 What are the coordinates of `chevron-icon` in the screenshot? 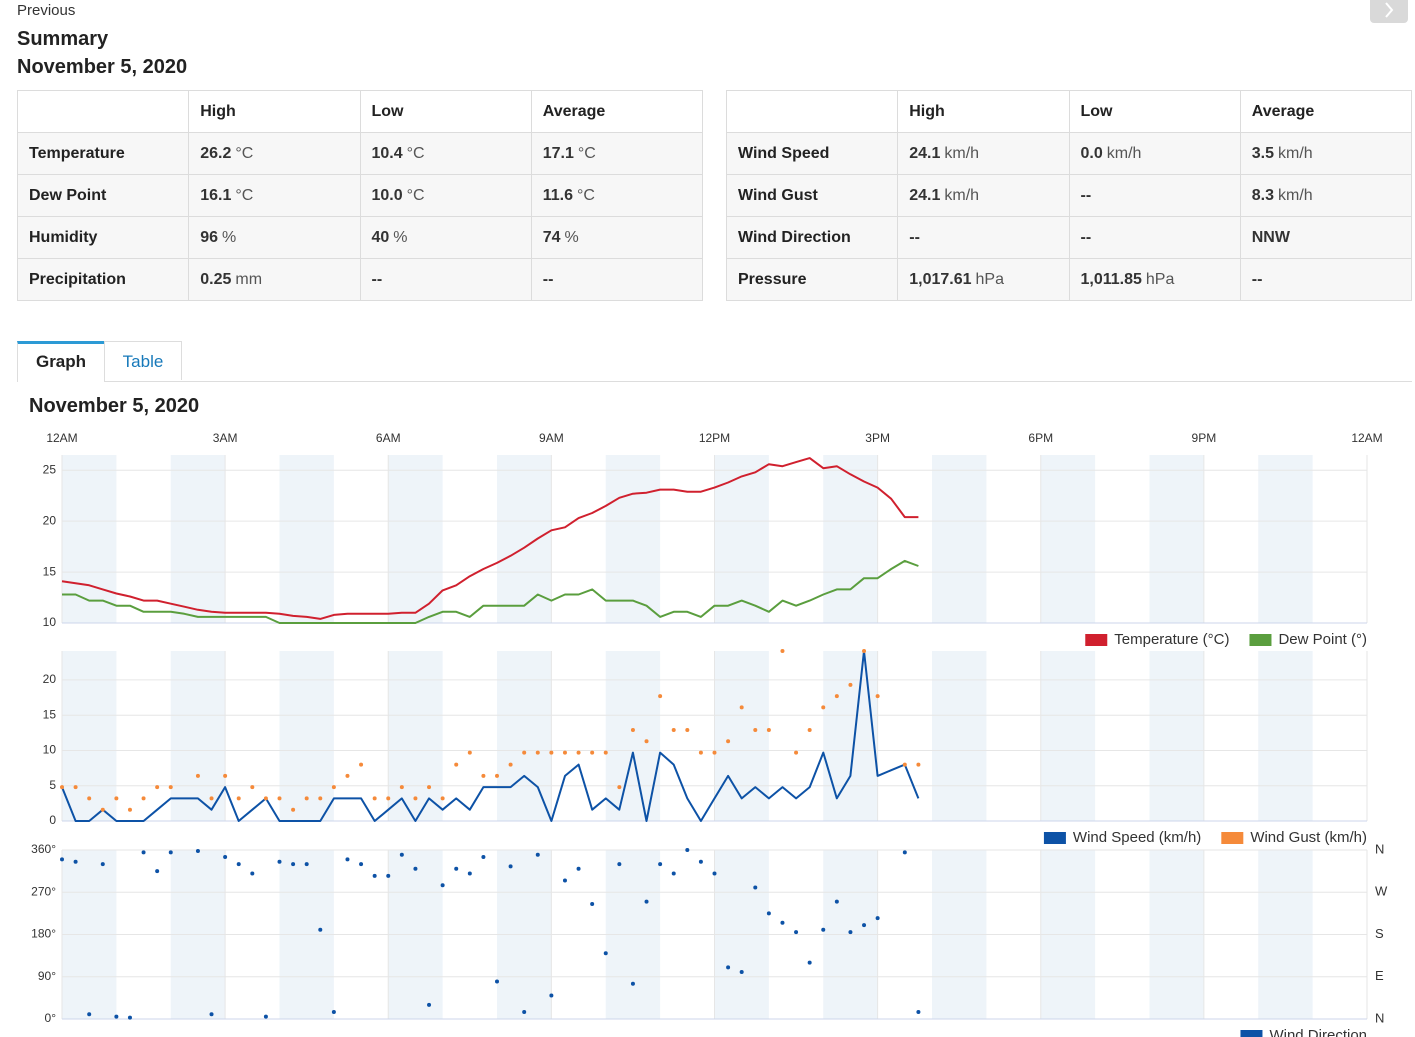 It's located at (1389, 10).